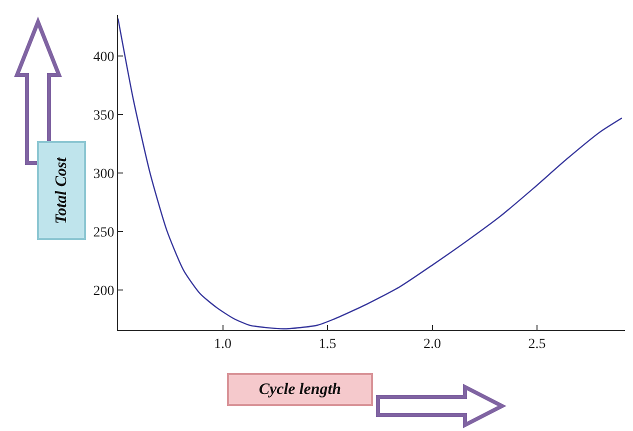 The height and width of the screenshot is (431, 633). What do you see at coordinates (103, 233) in the screenshot?
I see `y-tick-label: 250` at bounding box center [103, 233].